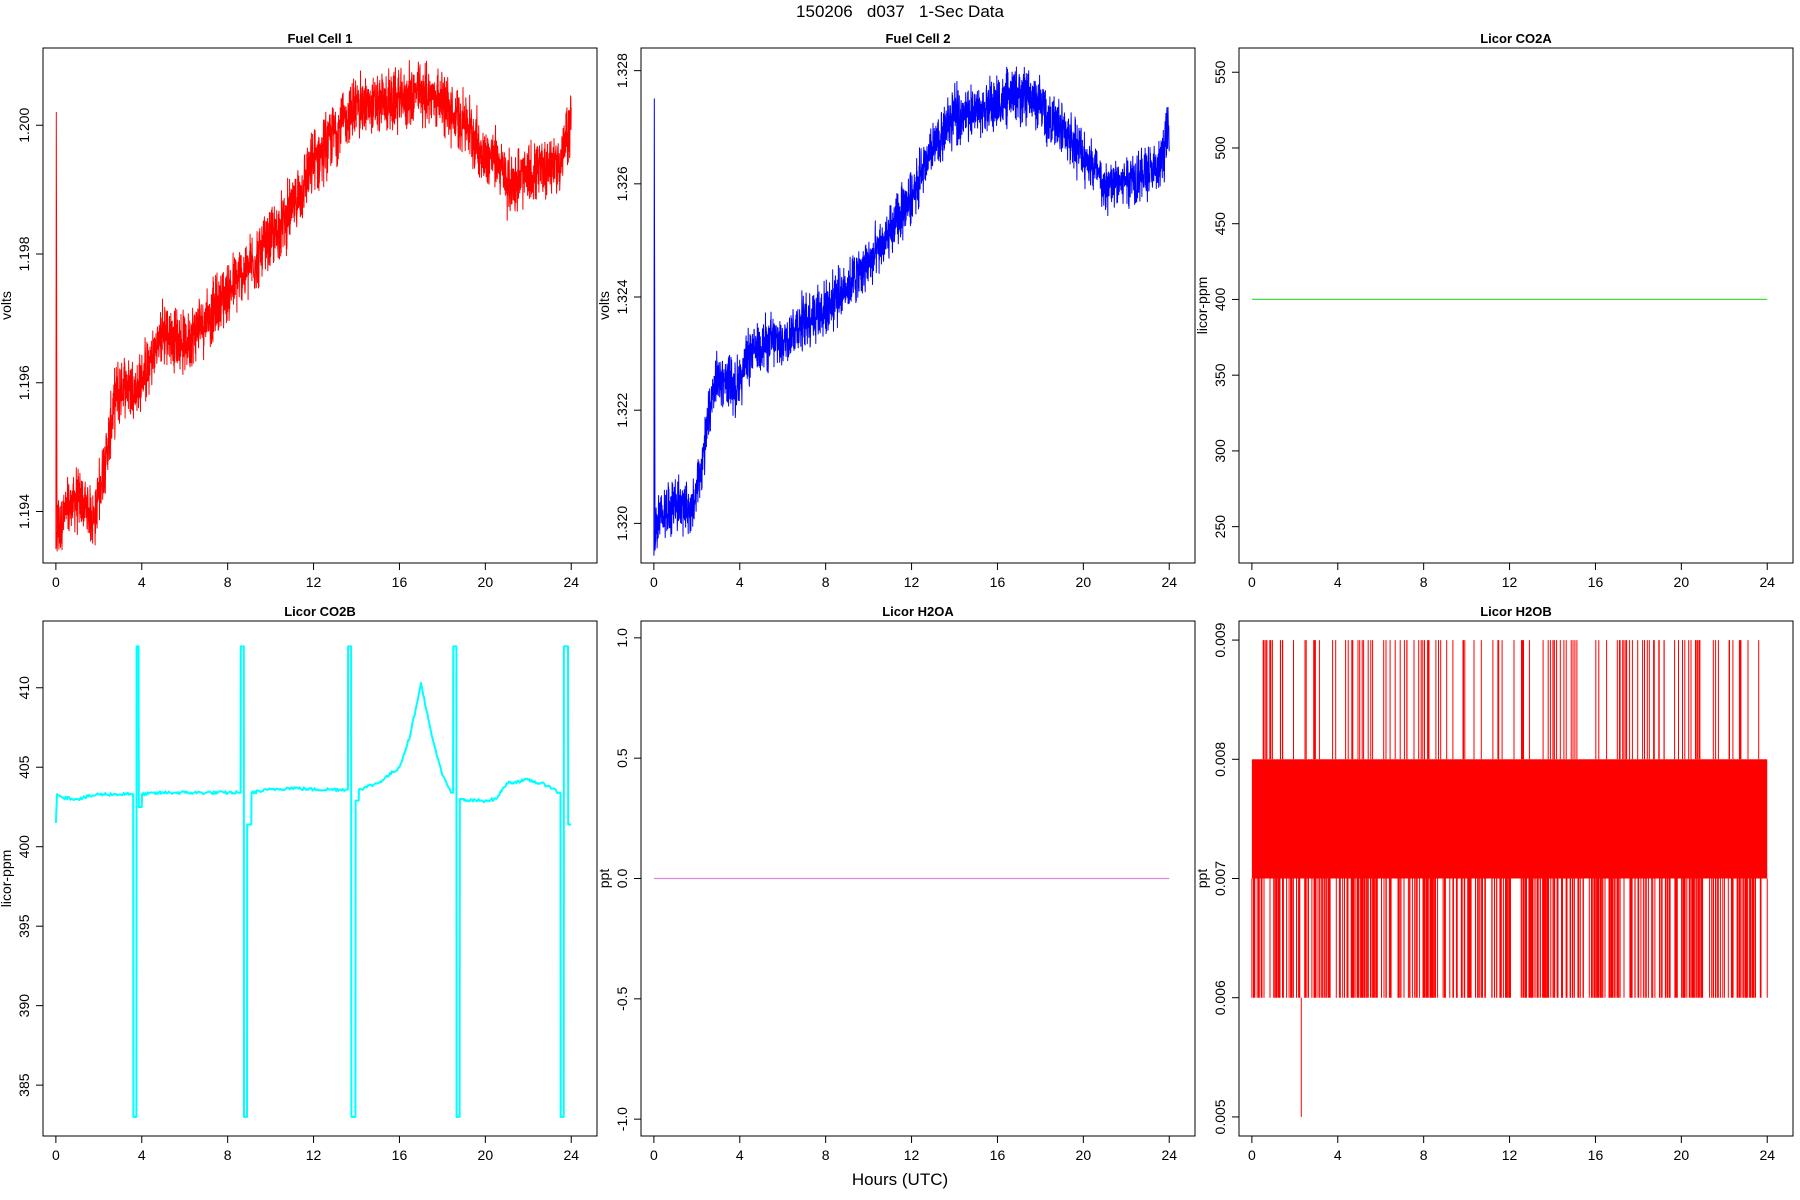 Image resolution: width=1800 pixels, height=1200 pixels. I want to click on y-tick-label: 0.006, so click(1220, 997).